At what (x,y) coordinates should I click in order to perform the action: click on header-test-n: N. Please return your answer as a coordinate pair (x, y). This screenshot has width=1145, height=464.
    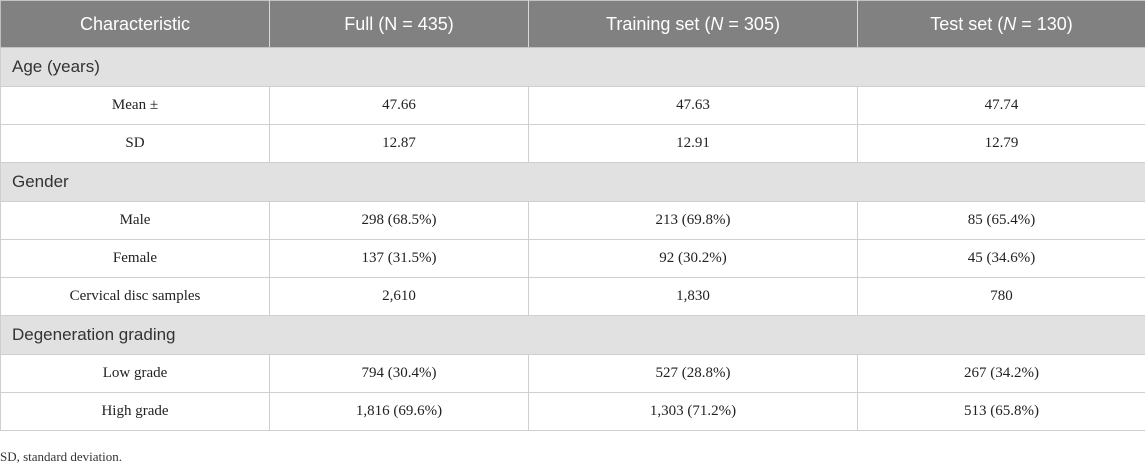
    Looking at the image, I should click on (1010, 23).